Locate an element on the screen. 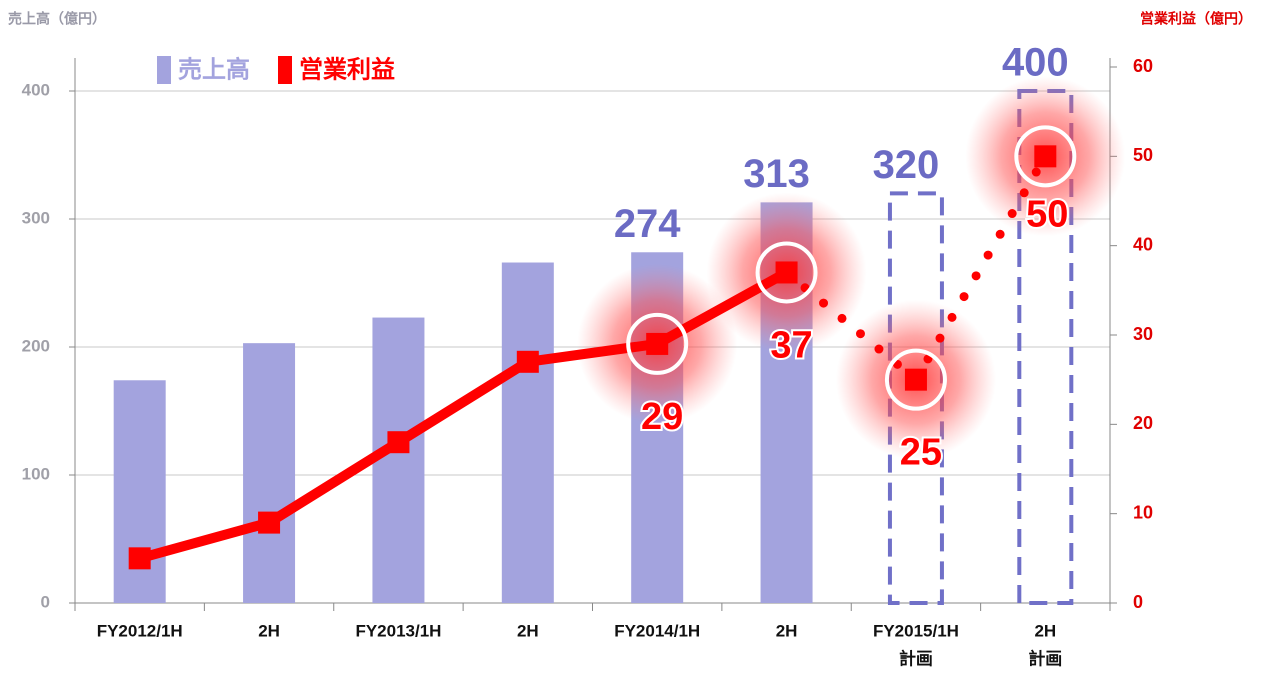 The width and height of the screenshot is (1287, 677). line-value-label: 50 is located at coordinates (1047, 214).